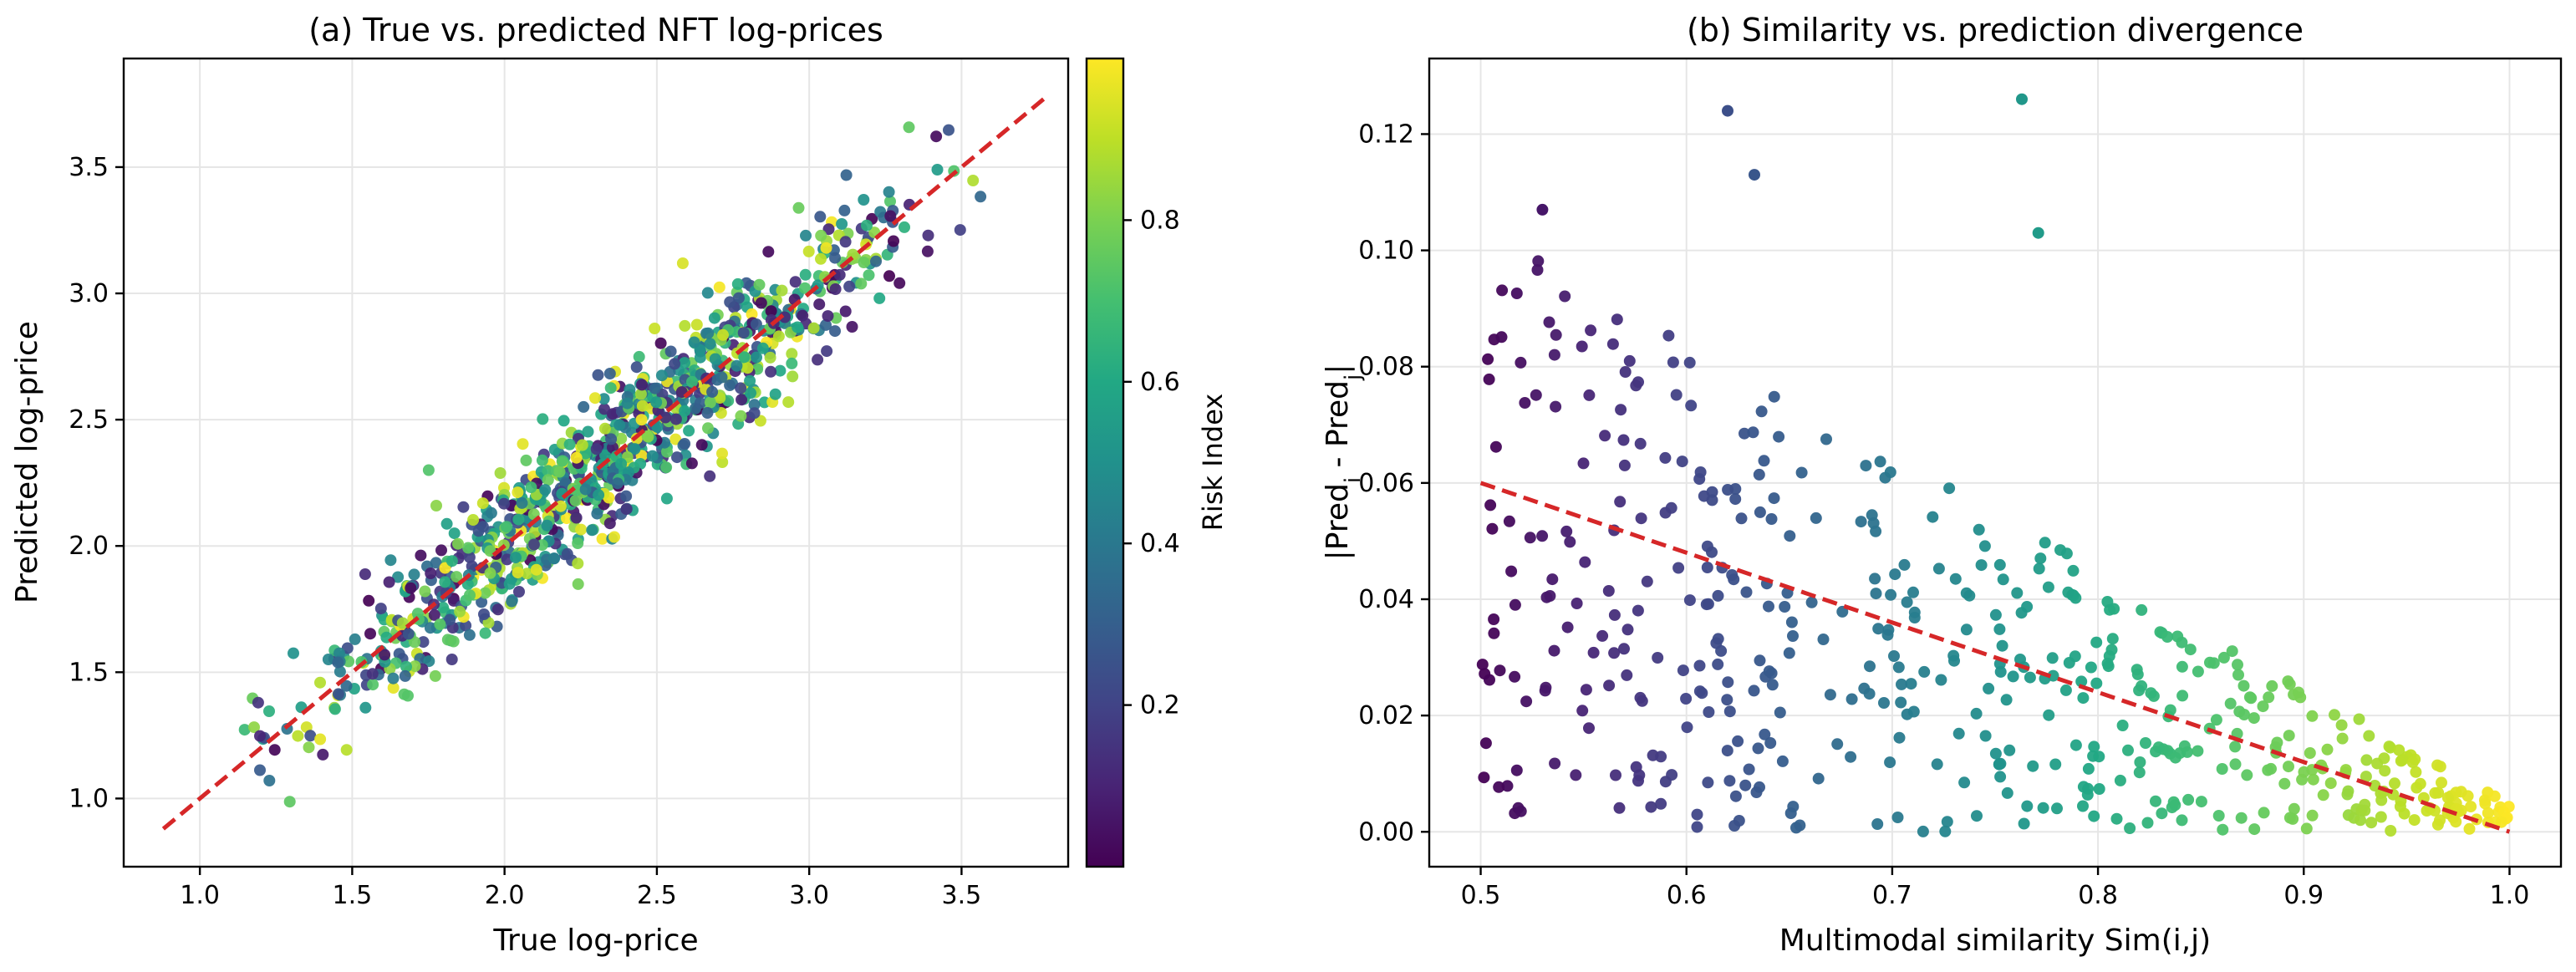  I want to click on colorbar-frame, so click(1105, 462).